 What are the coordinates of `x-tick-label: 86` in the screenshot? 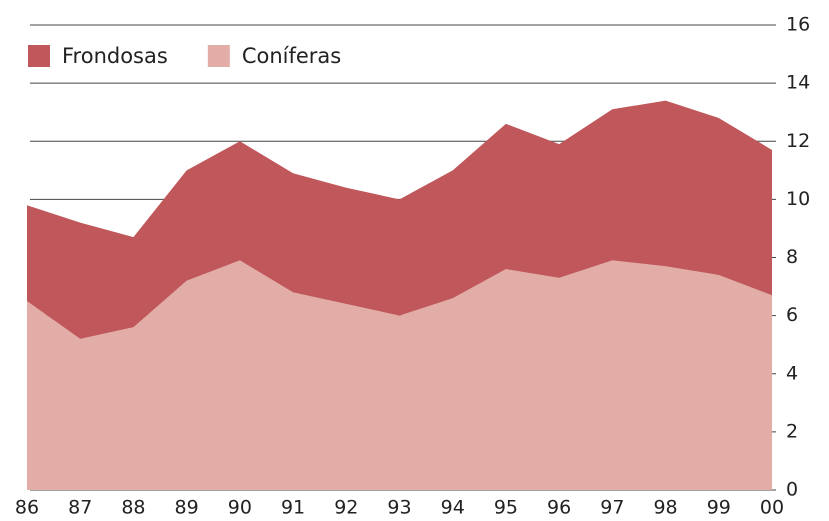 It's located at (27, 508).